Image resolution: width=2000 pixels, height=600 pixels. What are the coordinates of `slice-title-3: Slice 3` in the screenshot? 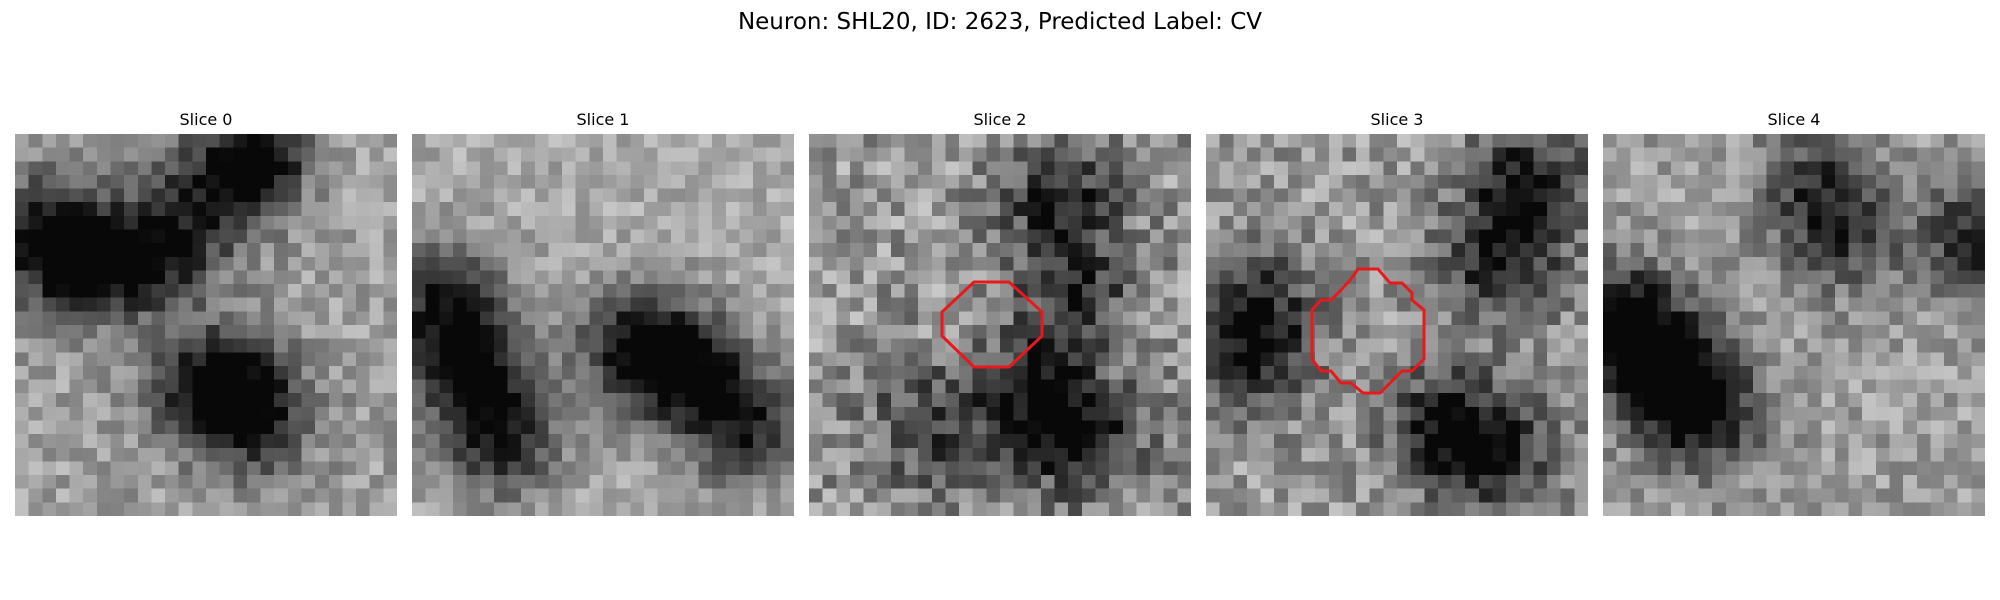 It's located at (1397, 119).